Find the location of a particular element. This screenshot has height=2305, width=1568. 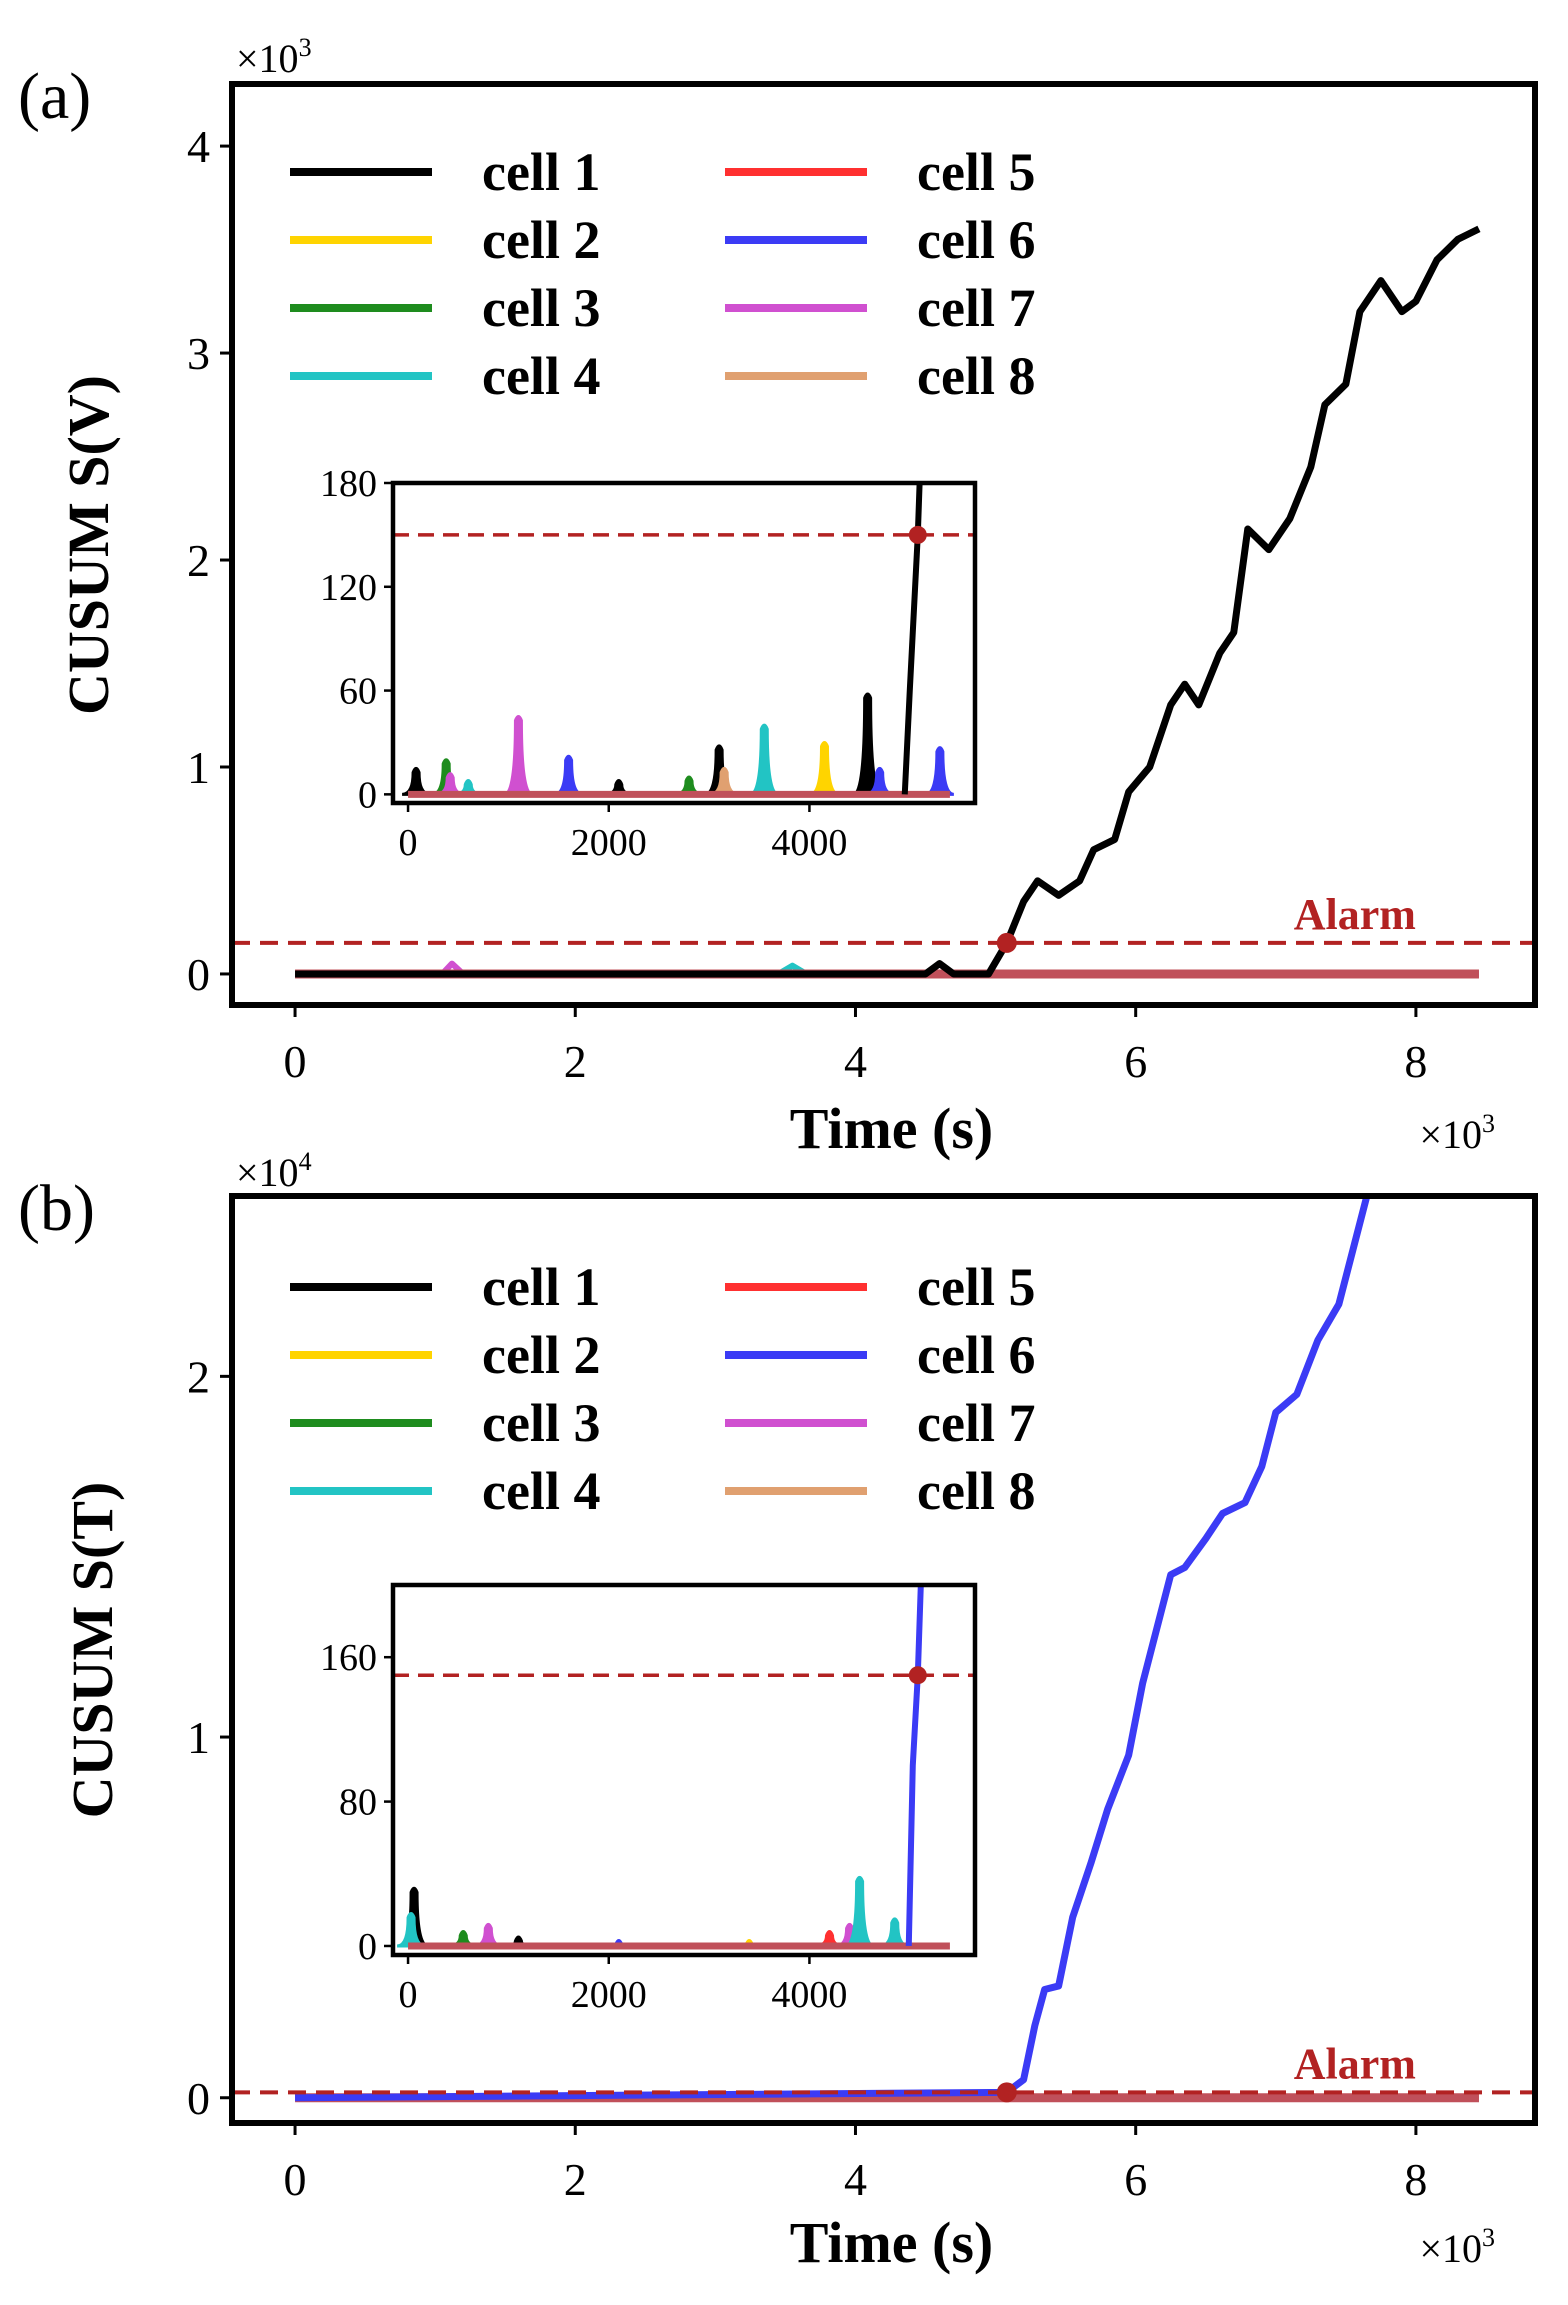

panel-label: (a) is located at coordinates (54, 96).